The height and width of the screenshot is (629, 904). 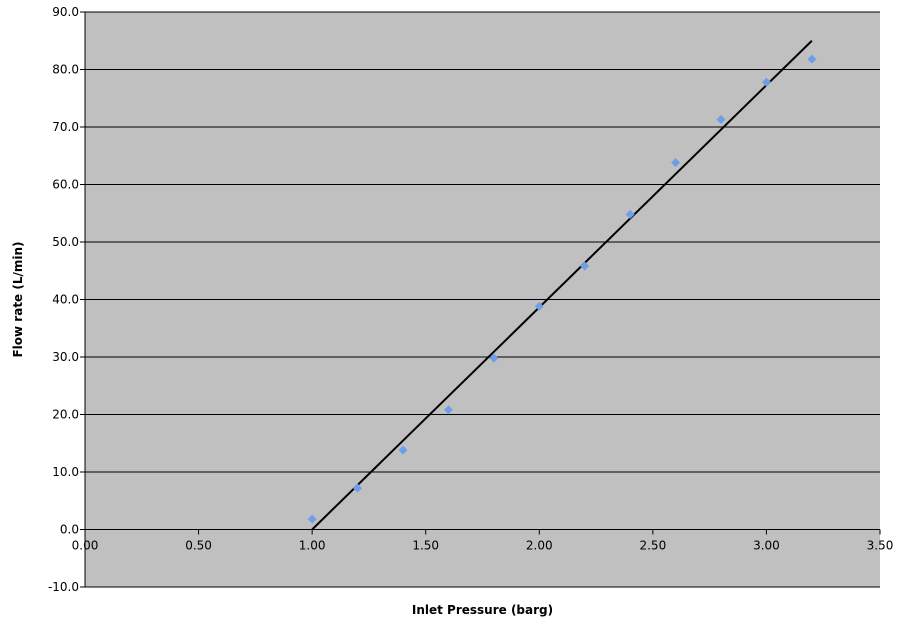 I want to click on y-axis-title: Flow rate (L/min), so click(x=18, y=299).